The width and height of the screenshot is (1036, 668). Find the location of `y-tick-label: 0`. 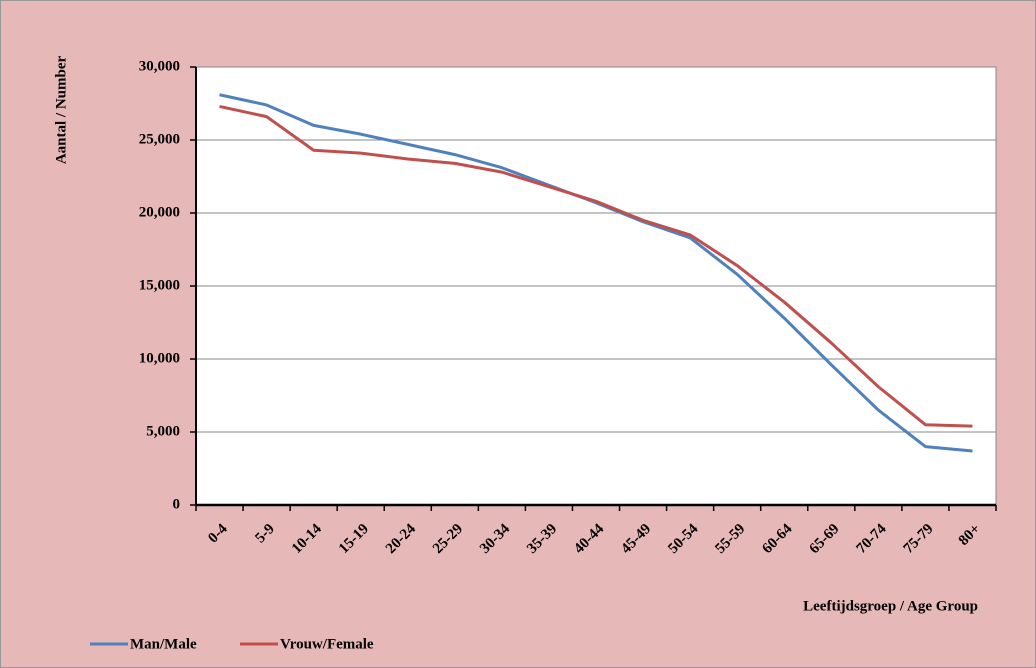

y-tick-label: 0 is located at coordinates (177, 504).